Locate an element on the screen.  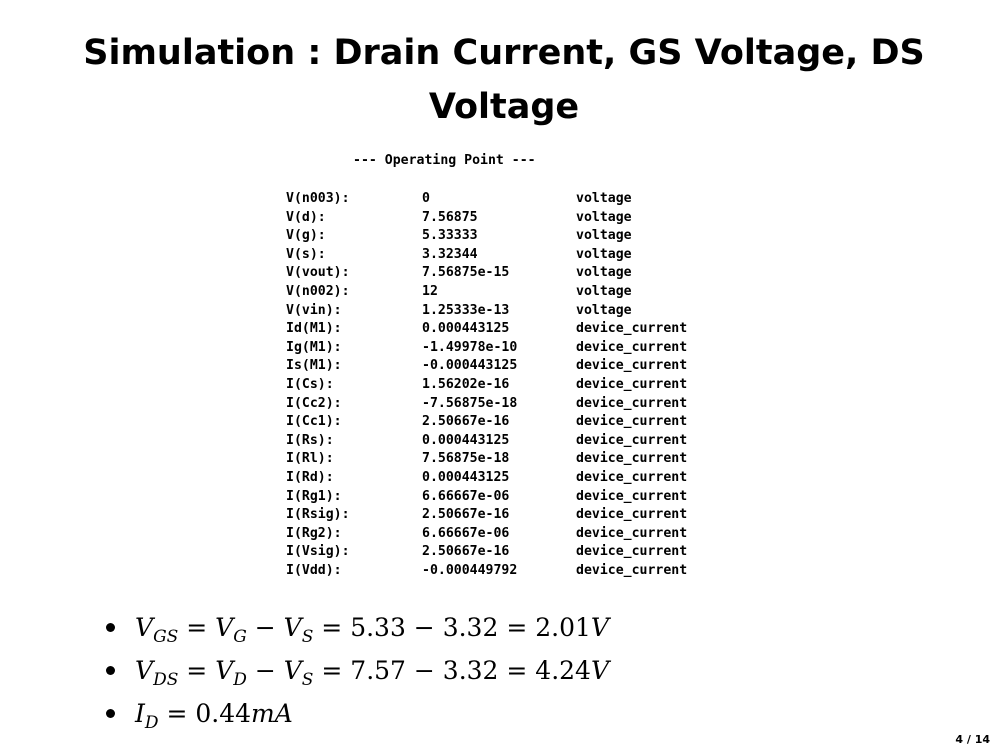
equation-bullet: VDS = VD − VS = 7.57 − 3.32 = 4.24V is located at coordinates (357, 670).